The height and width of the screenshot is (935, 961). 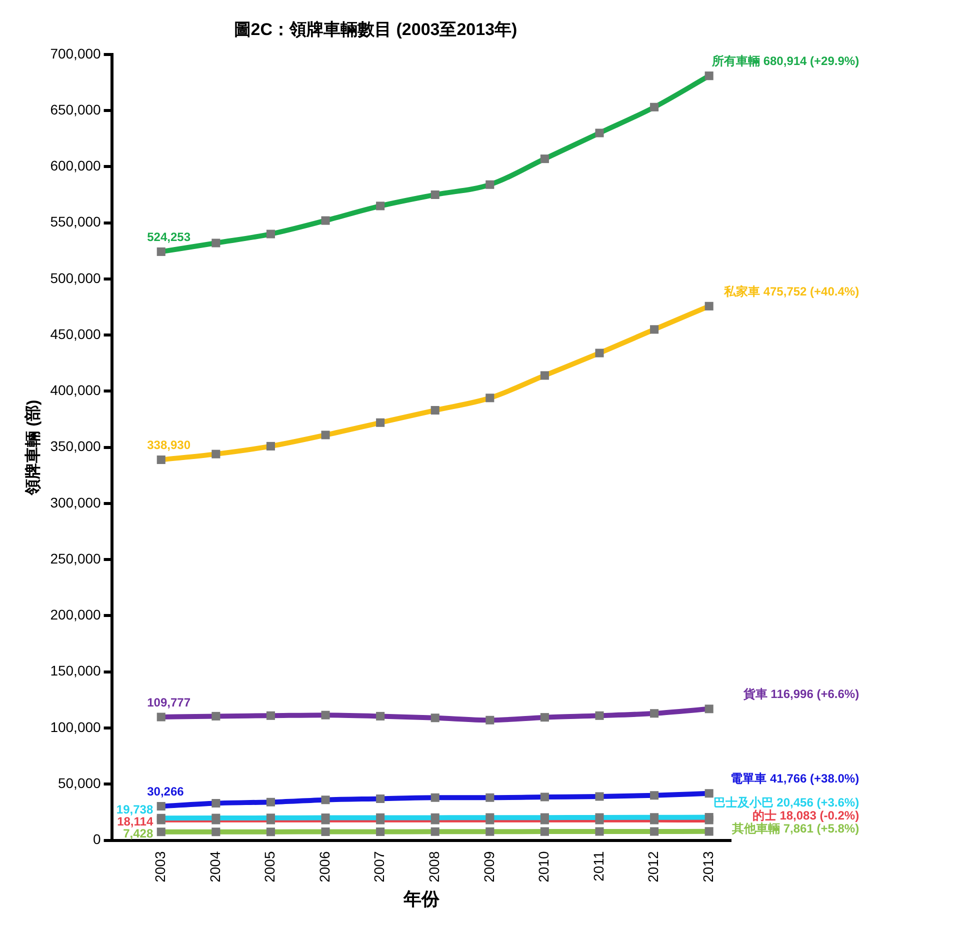 What do you see at coordinates (76, 53) in the screenshot?
I see `y-tick-label: 700,000` at bounding box center [76, 53].